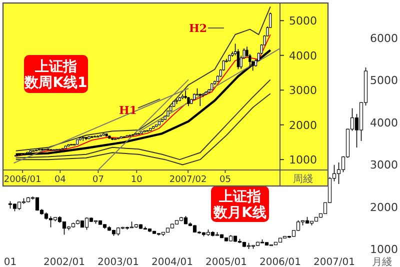 This screenshot has width=400, height=267. Describe the element at coordinates (172, 262) in the screenshot. I see `x-tick-label: 2004/01` at that location.